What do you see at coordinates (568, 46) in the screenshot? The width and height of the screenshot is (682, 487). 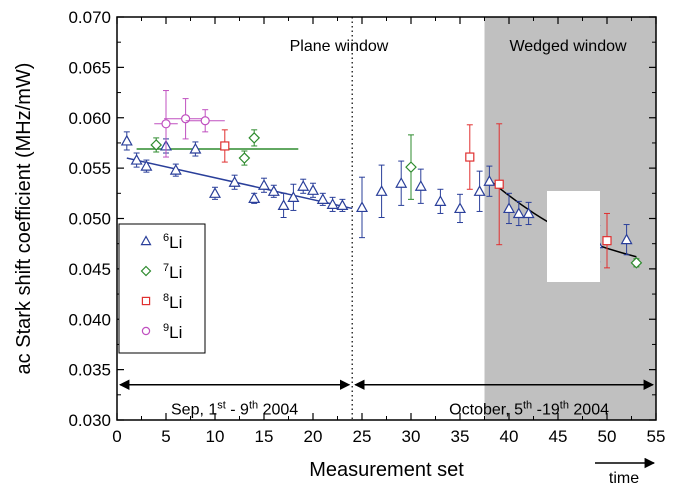 I see `wedged-window-label: Wedged window` at bounding box center [568, 46].